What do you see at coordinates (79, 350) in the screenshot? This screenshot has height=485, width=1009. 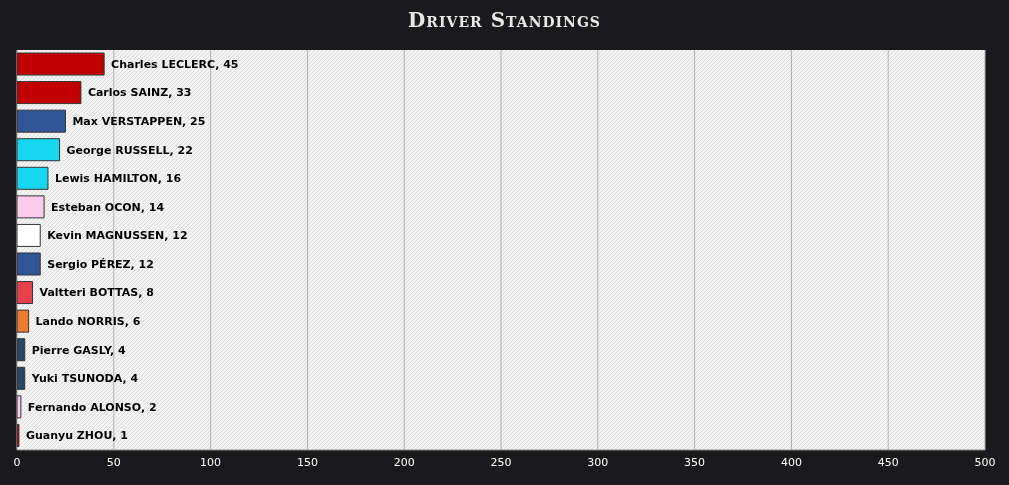 I see `data-label: Pierre GASLY, 4` at bounding box center [79, 350].